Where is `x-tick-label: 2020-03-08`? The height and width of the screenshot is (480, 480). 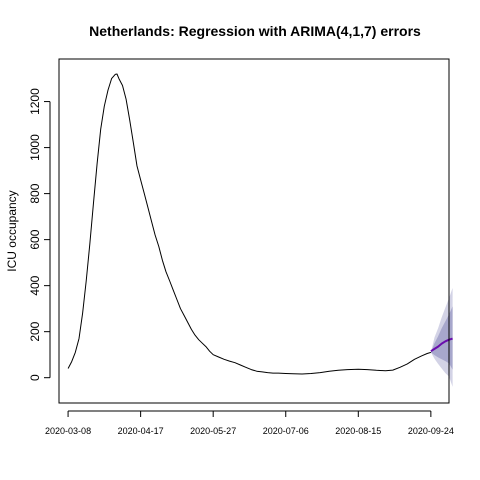
x-tick-label: 2020-03-08 is located at coordinates (68, 431).